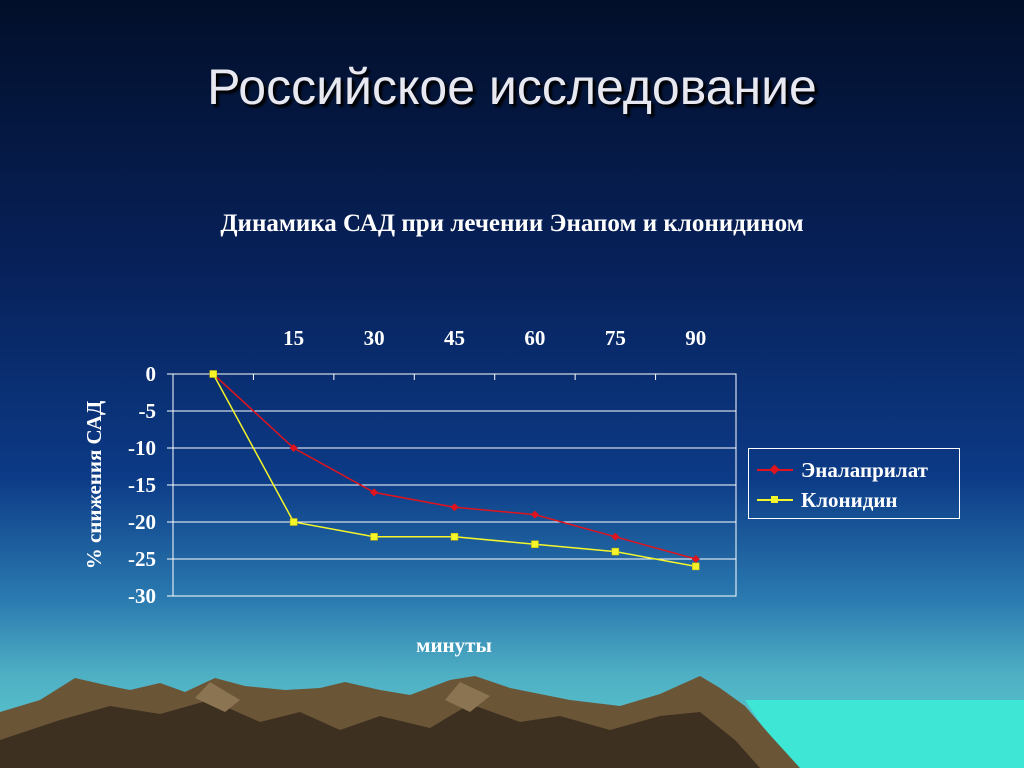 The image size is (1024, 768). What do you see at coordinates (142, 559) in the screenshot?
I see `y-tick-label--25: -25` at bounding box center [142, 559].